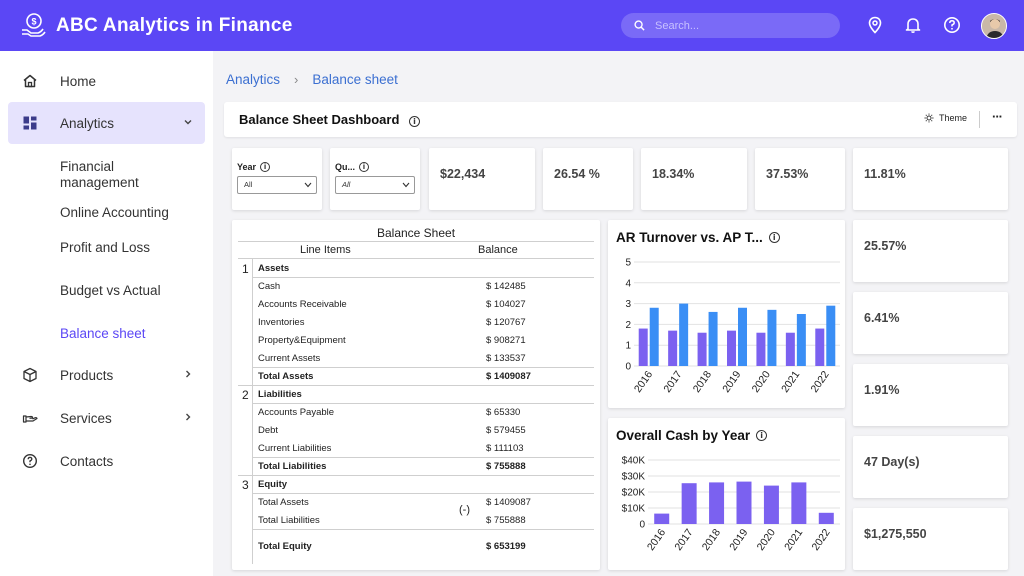 This screenshot has height=576, width=1024. I want to click on kpi-card: 18.34%, so click(694, 179).